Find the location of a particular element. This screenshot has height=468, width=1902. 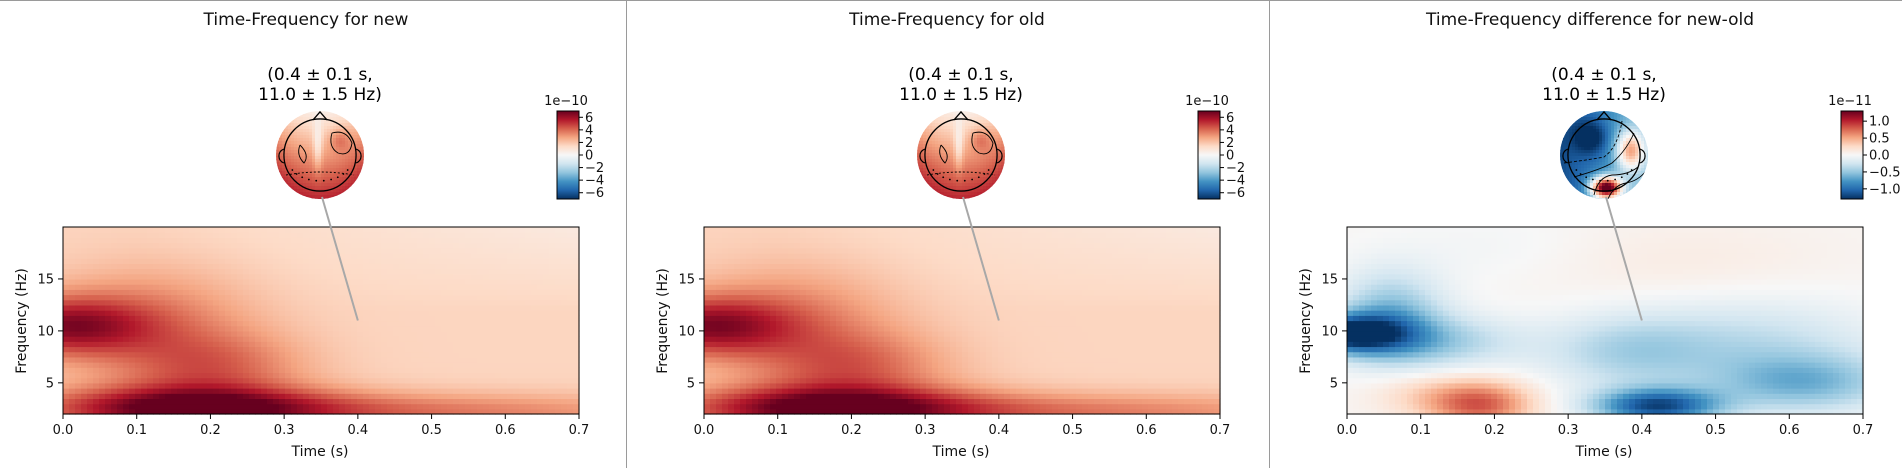

sensor-dot is located at coordinates (316, 180).